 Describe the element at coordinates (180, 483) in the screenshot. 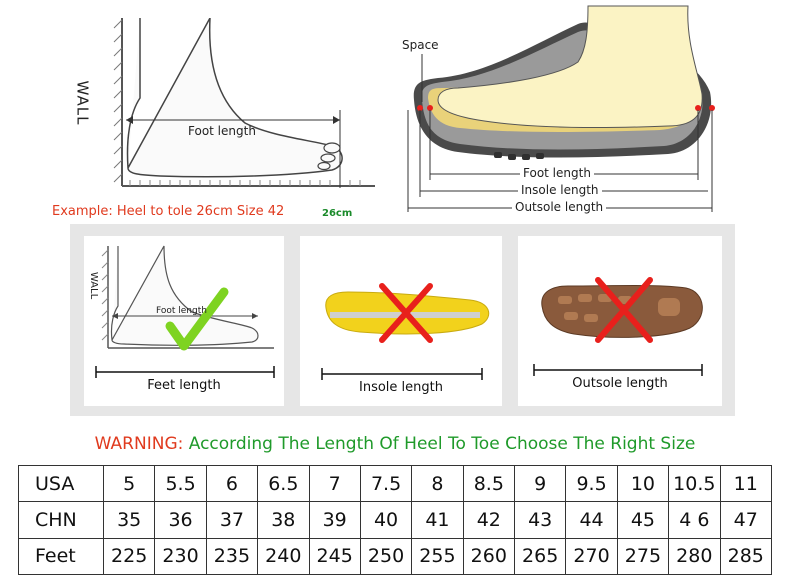

I see `size-cell: 5.5` at that location.